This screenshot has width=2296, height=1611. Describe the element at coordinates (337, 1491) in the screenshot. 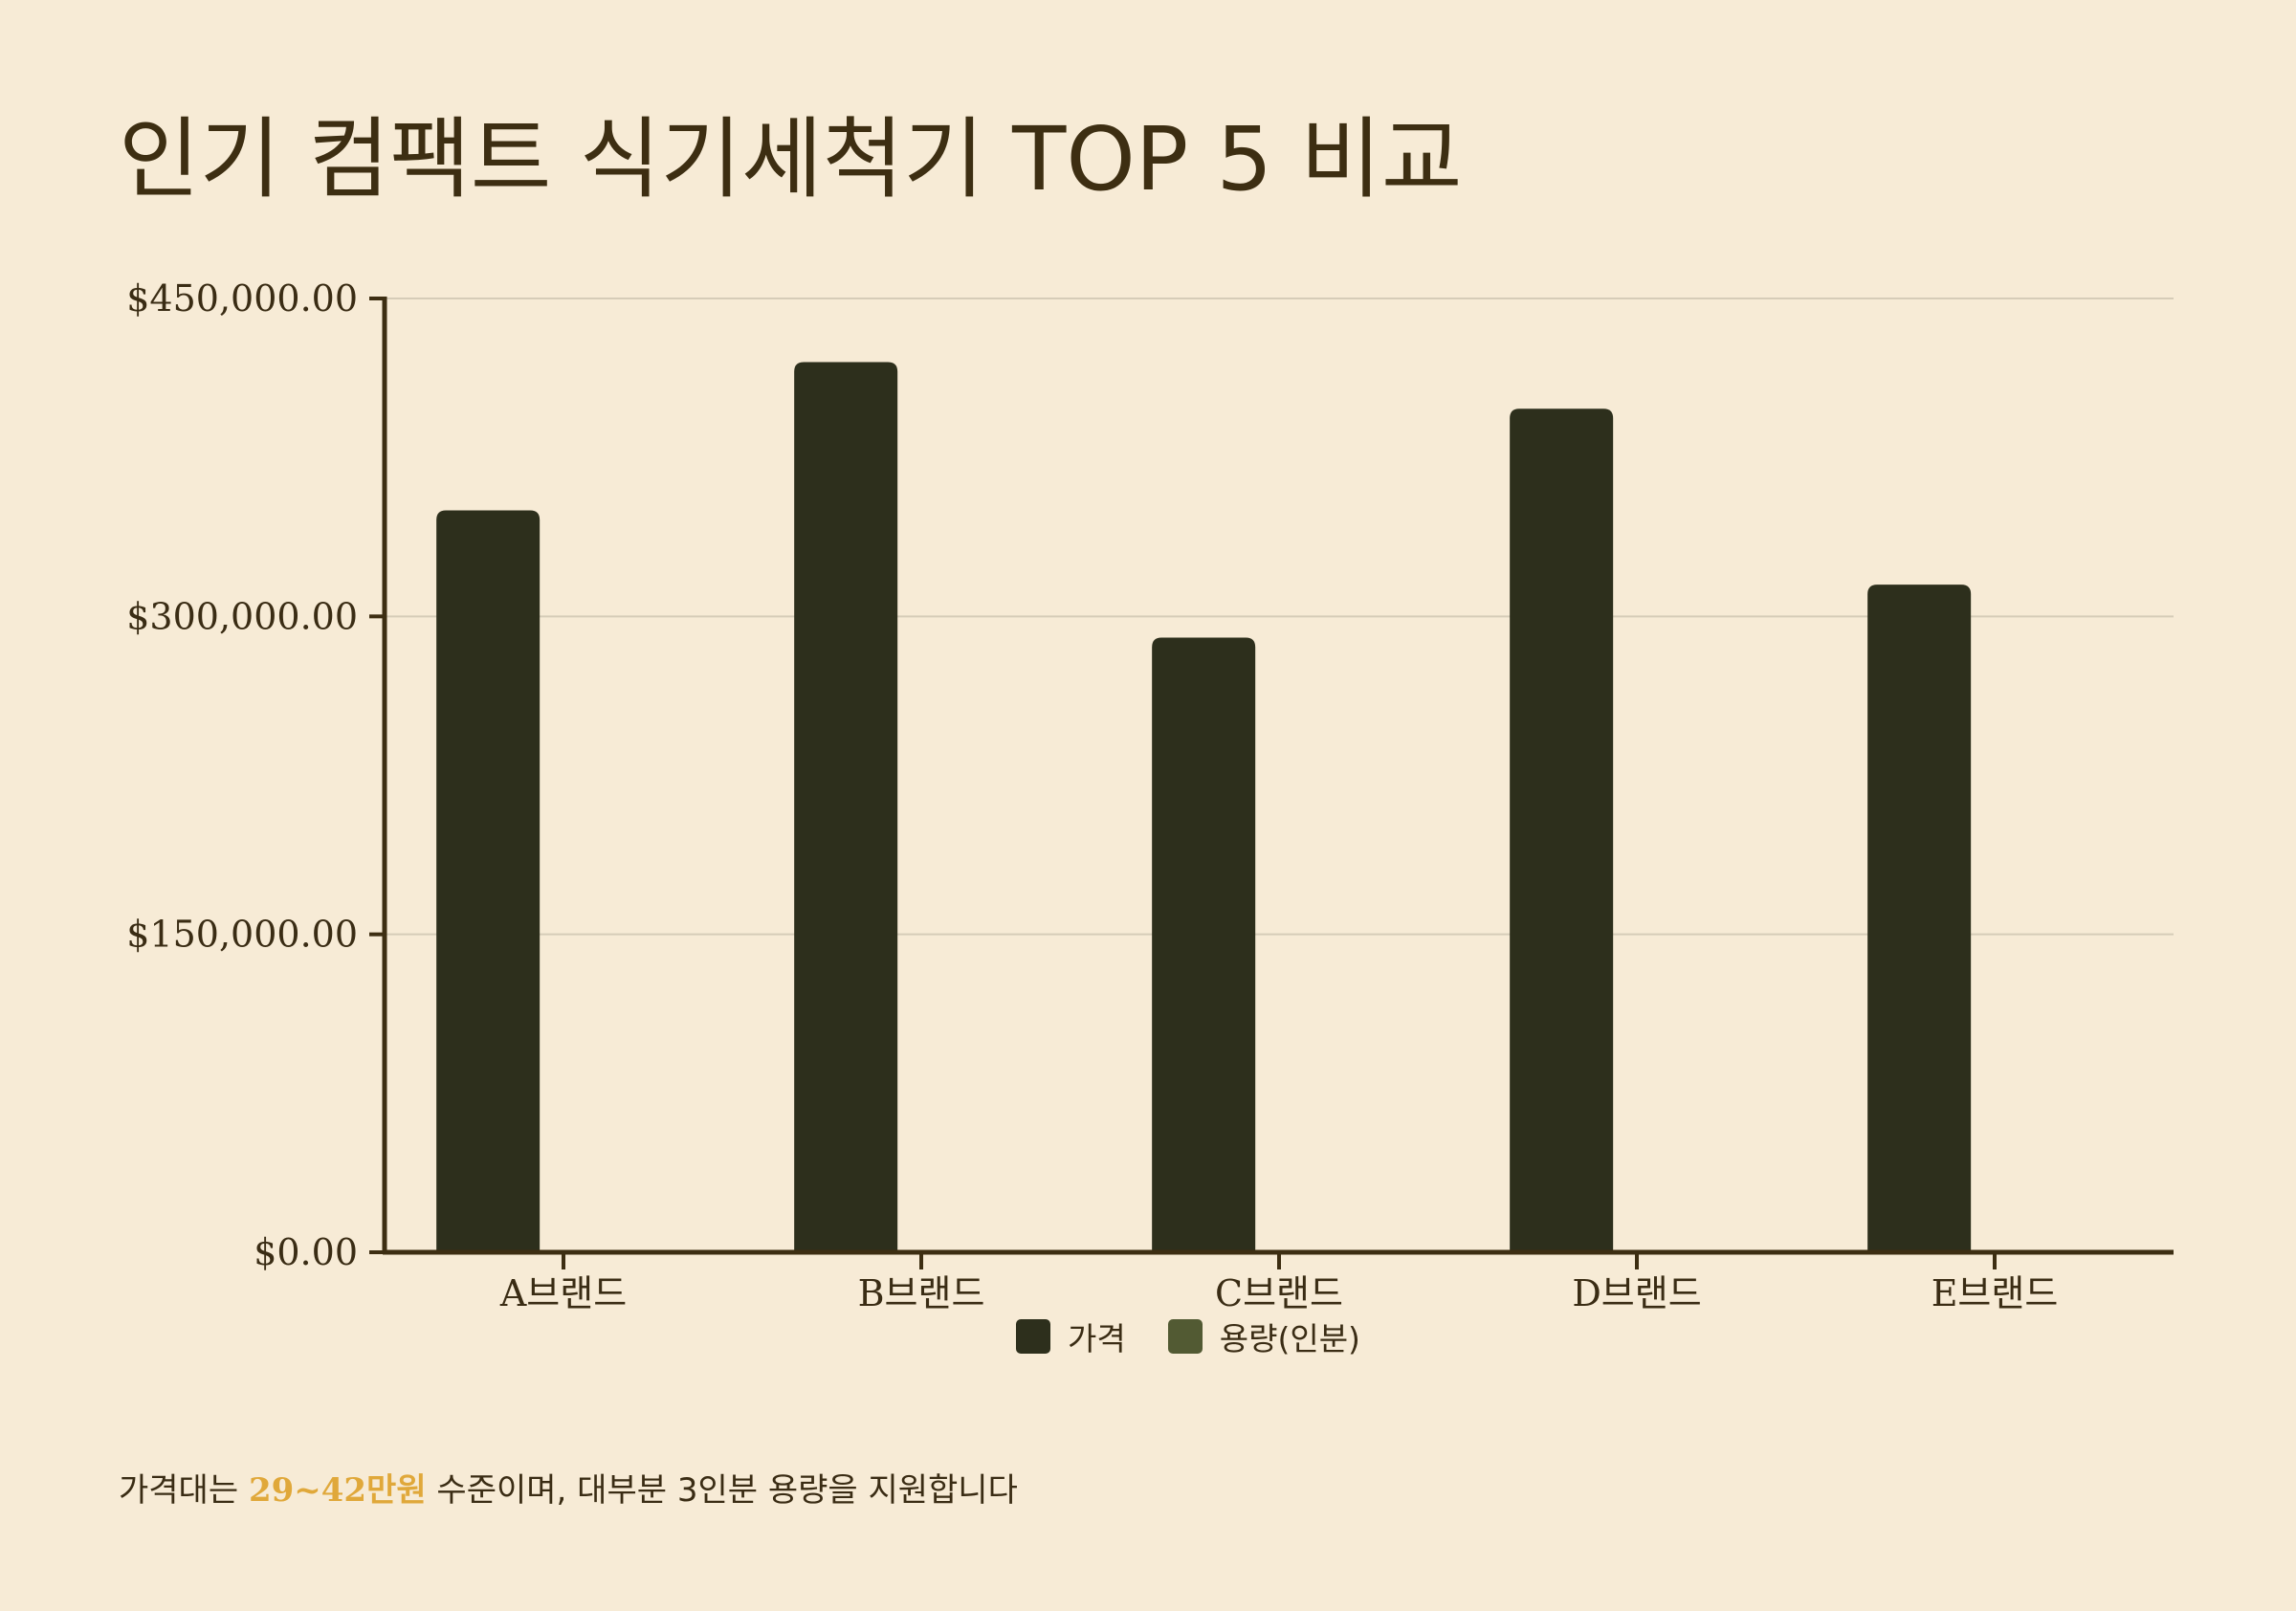

I see `footnote-highlight: 29~42만원` at that location.